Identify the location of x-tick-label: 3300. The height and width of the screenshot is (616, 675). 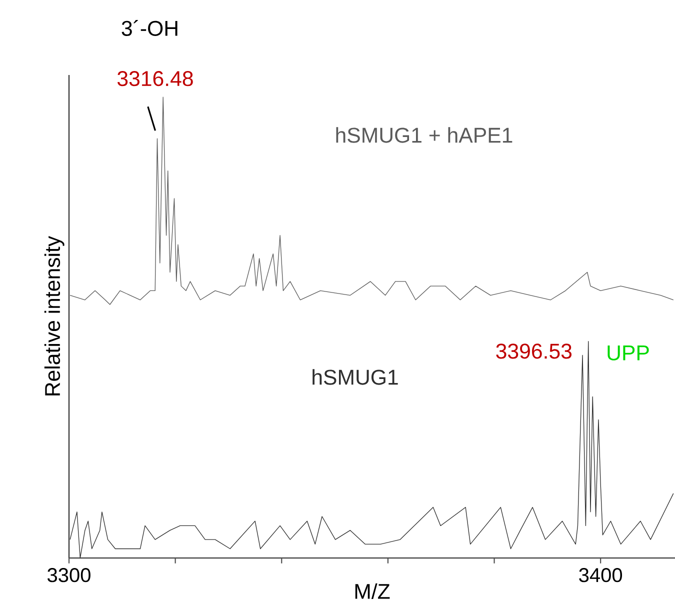
(69, 575).